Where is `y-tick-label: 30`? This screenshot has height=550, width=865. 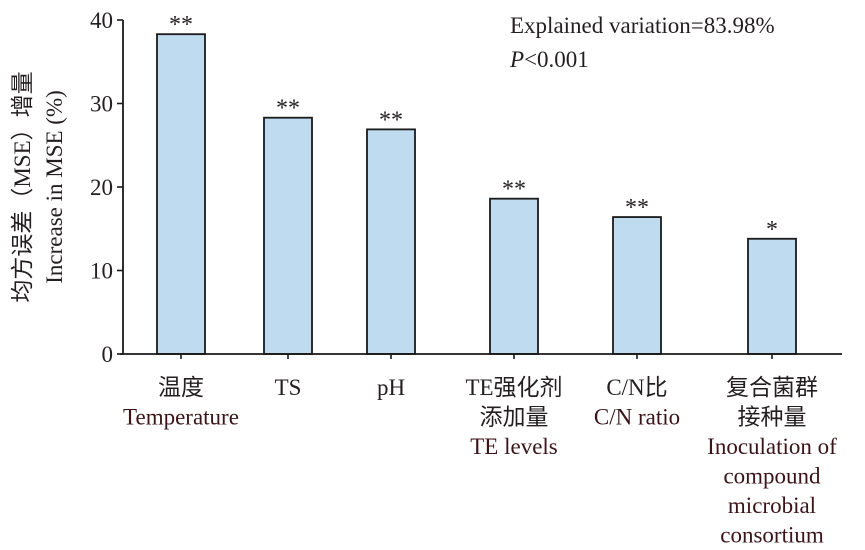
y-tick-label: 30 is located at coordinates (101, 104).